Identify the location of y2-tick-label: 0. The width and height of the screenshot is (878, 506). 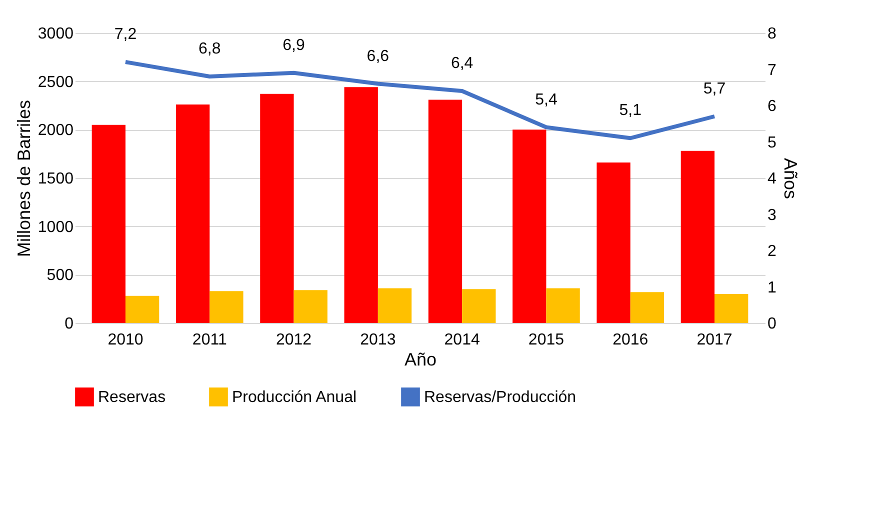
(772, 324).